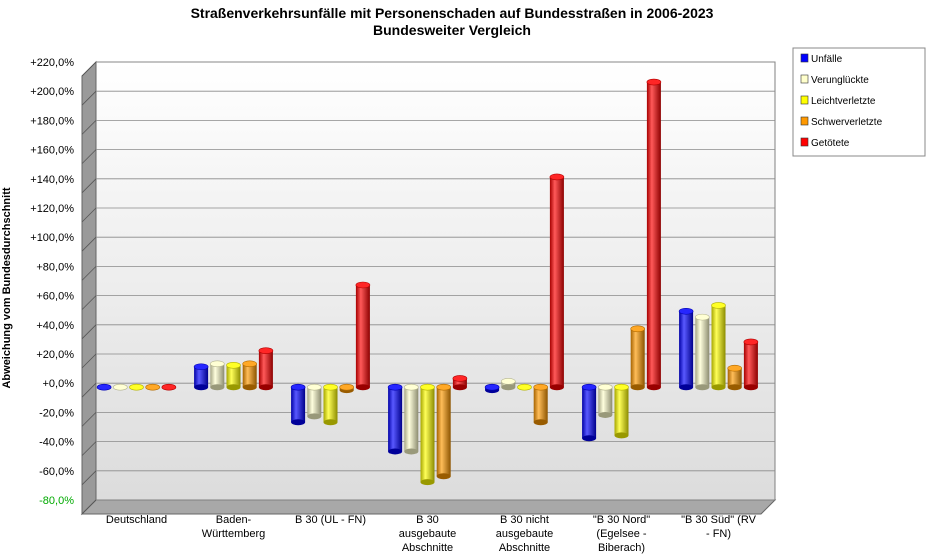 The width and height of the screenshot is (928, 556). Describe the element at coordinates (89, 288) in the screenshot. I see `side-wall` at that location.